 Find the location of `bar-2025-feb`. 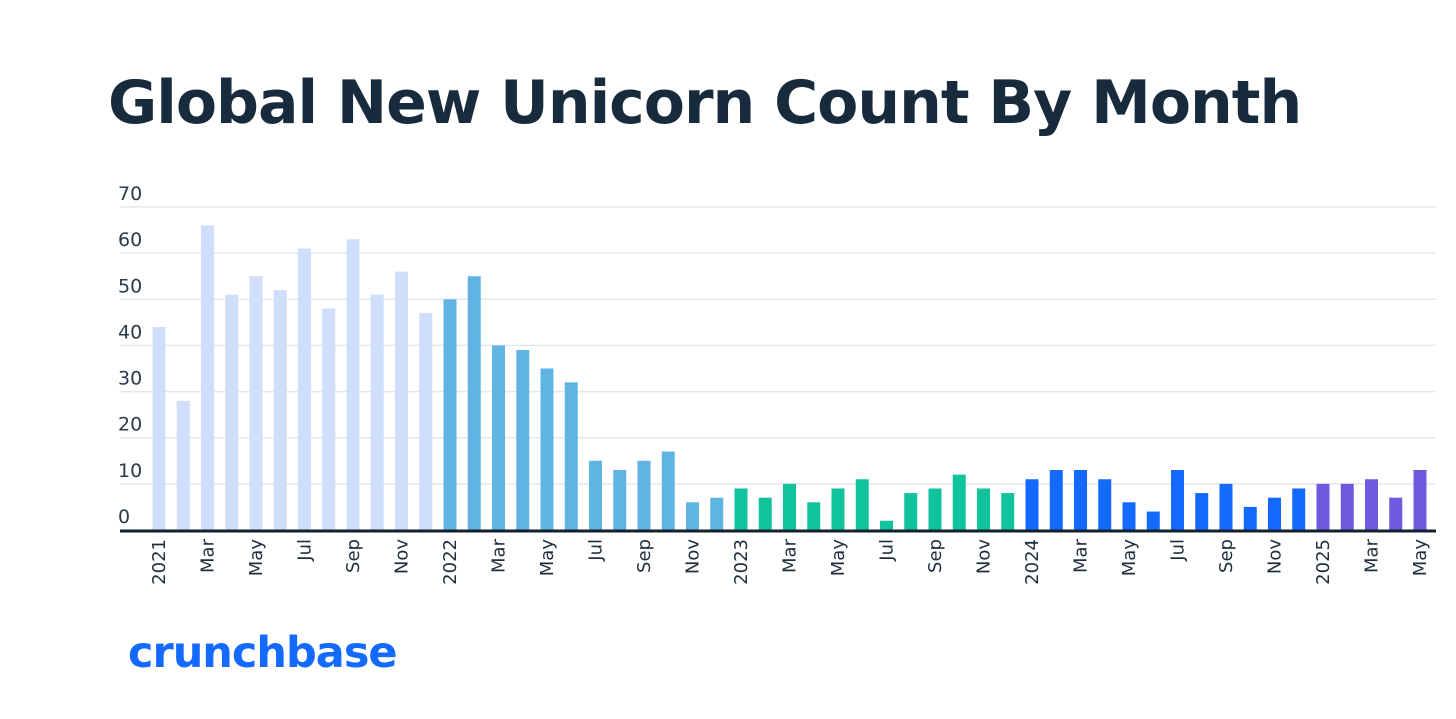

bar-2025-feb is located at coordinates (1347, 506).